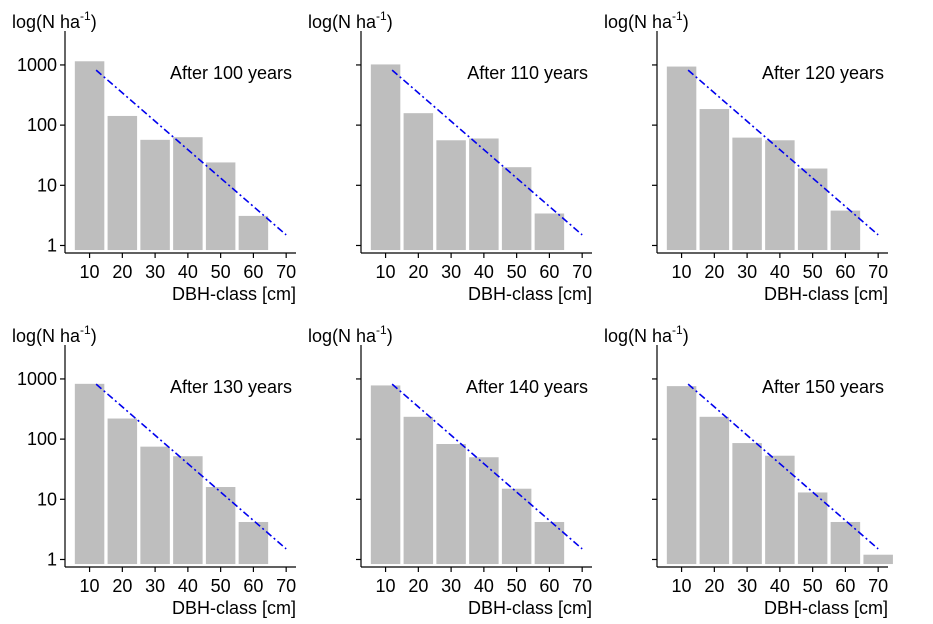 The height and width of the screenshot is (624, 933). What do you see at coordinates (47, 499) in the screenshot?
I see `y-tick-label-10: 10` at bounding box center [47, 499].